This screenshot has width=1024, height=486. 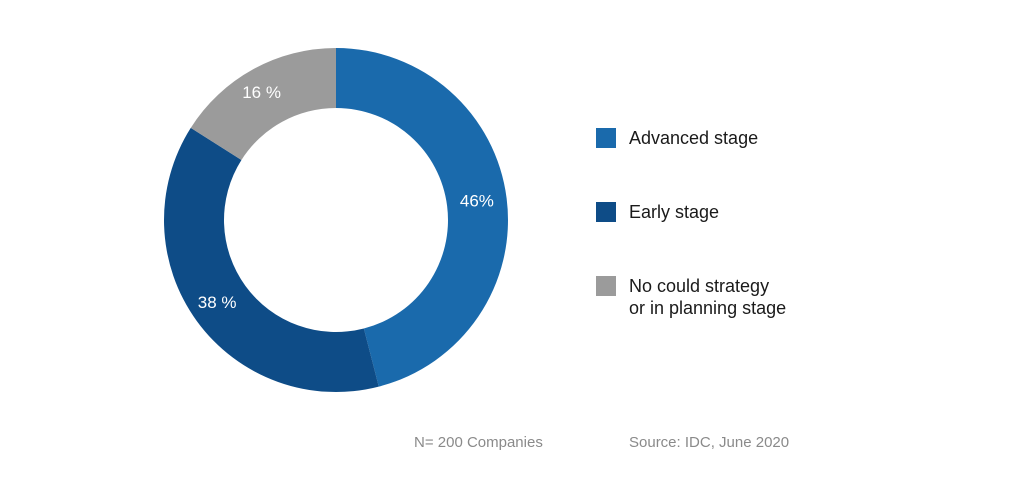 What do you see at coordinates (263, 104) in the screenshot?
I see `slice-planning` at bounding box center [263, 104].